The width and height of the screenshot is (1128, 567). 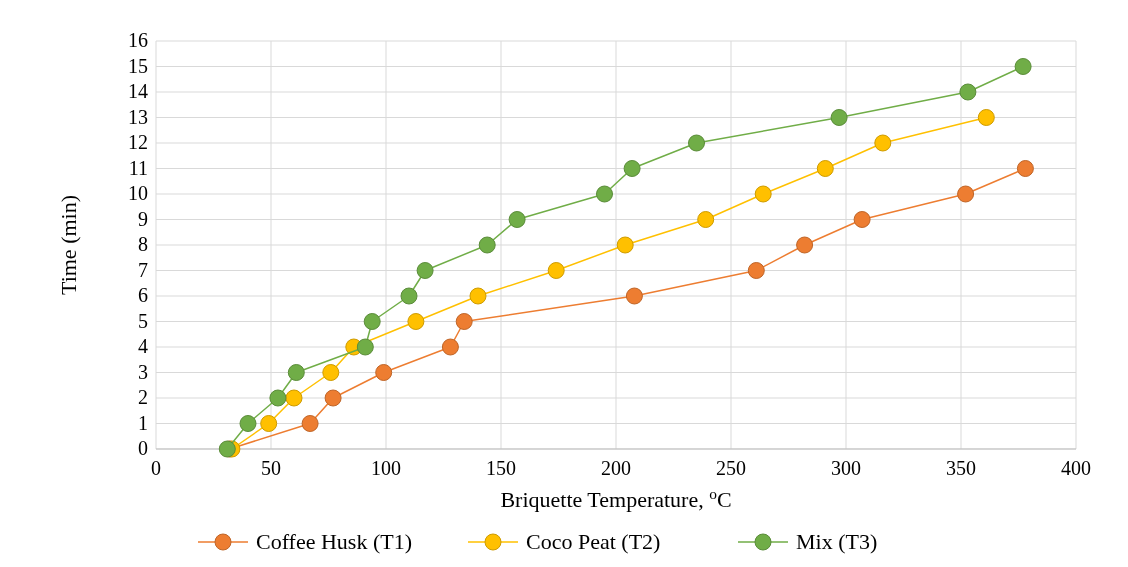 What do you see at coordinates (138, 91) in the screenshot?
I see `y-tick-label: 14` at bounding box center [138, 91].